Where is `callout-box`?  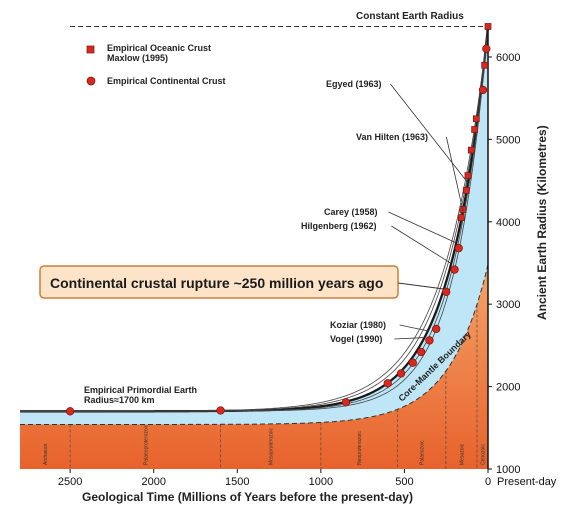
callout-box is located at coordinates (219, 282).